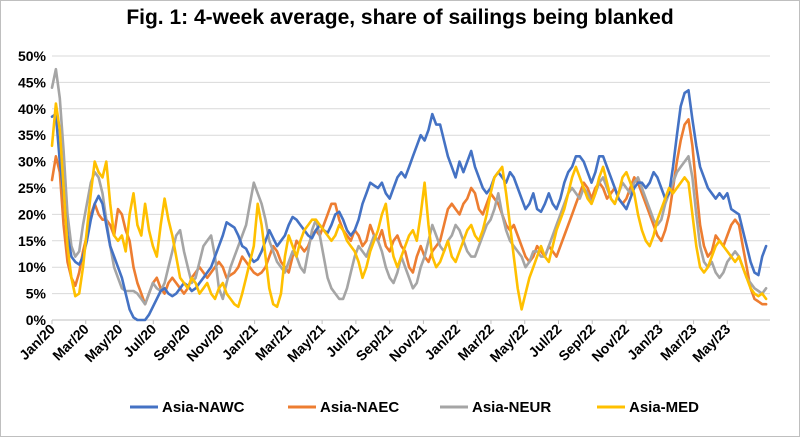  What do you see at coordinates (240, 342) in the screenshot?
I see `x-tick-label: Jan/21` at bounding box center [240, 342].